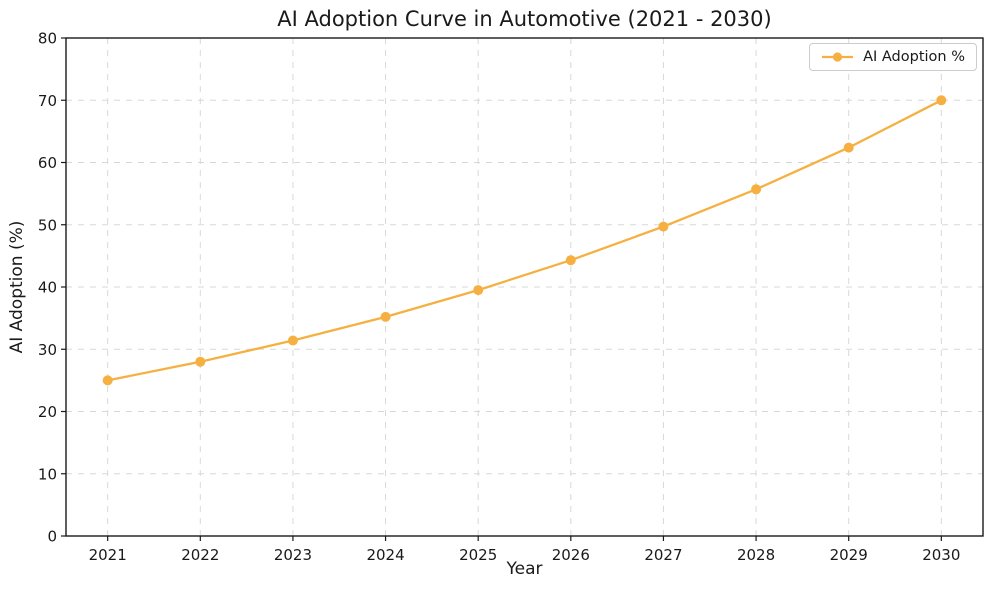 Image resolution: width=1000 pixels, height=600 pixels. Describe the element at coordinates (52, 537) in the screenshot. I see `y-tick-label: 0` at that location.